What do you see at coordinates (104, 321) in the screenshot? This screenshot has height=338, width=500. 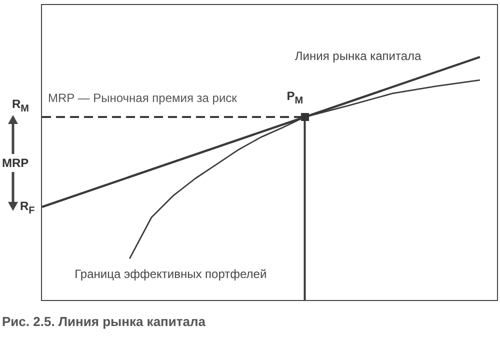 I see `text: Рис. 2.5. Линия рынка капитала` at bounding box center [104, 321].